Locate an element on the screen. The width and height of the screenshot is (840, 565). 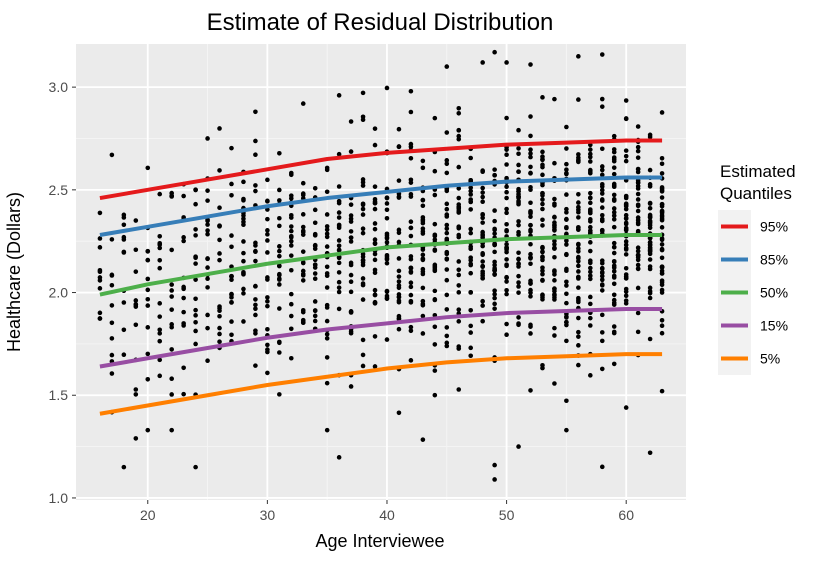
y-tick-label: 1.0 is located at coordinates (59, 498).